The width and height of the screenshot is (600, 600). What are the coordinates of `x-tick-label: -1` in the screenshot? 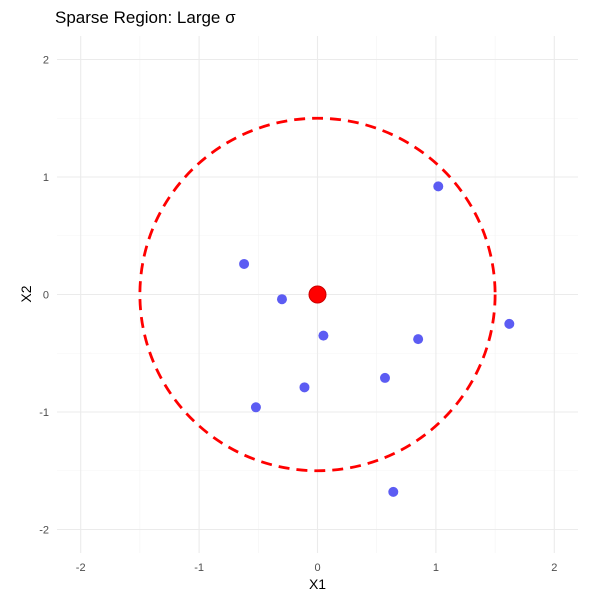 It's located at (199, 568).